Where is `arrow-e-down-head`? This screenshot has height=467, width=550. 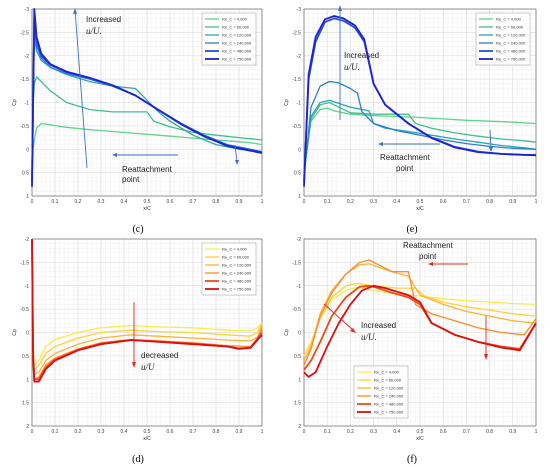
arrow-e-down-head is located at coordinates (491, 149).